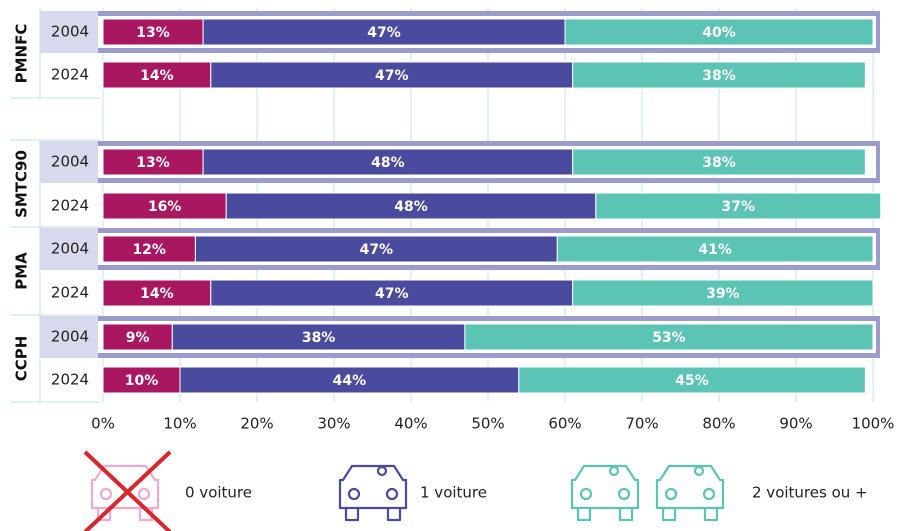  What do you see at coordinates (795, 424) in the screenshot?
I see `x-tick-label: 90%` at bounding box center [795, 424].